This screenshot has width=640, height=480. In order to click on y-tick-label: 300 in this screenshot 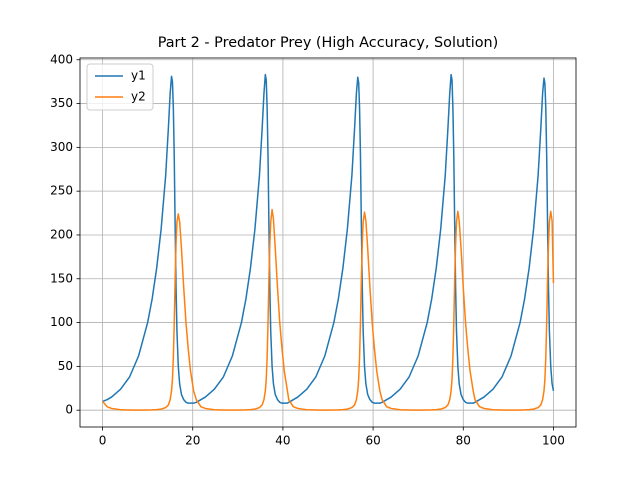, I will do `click(61, 147)`.